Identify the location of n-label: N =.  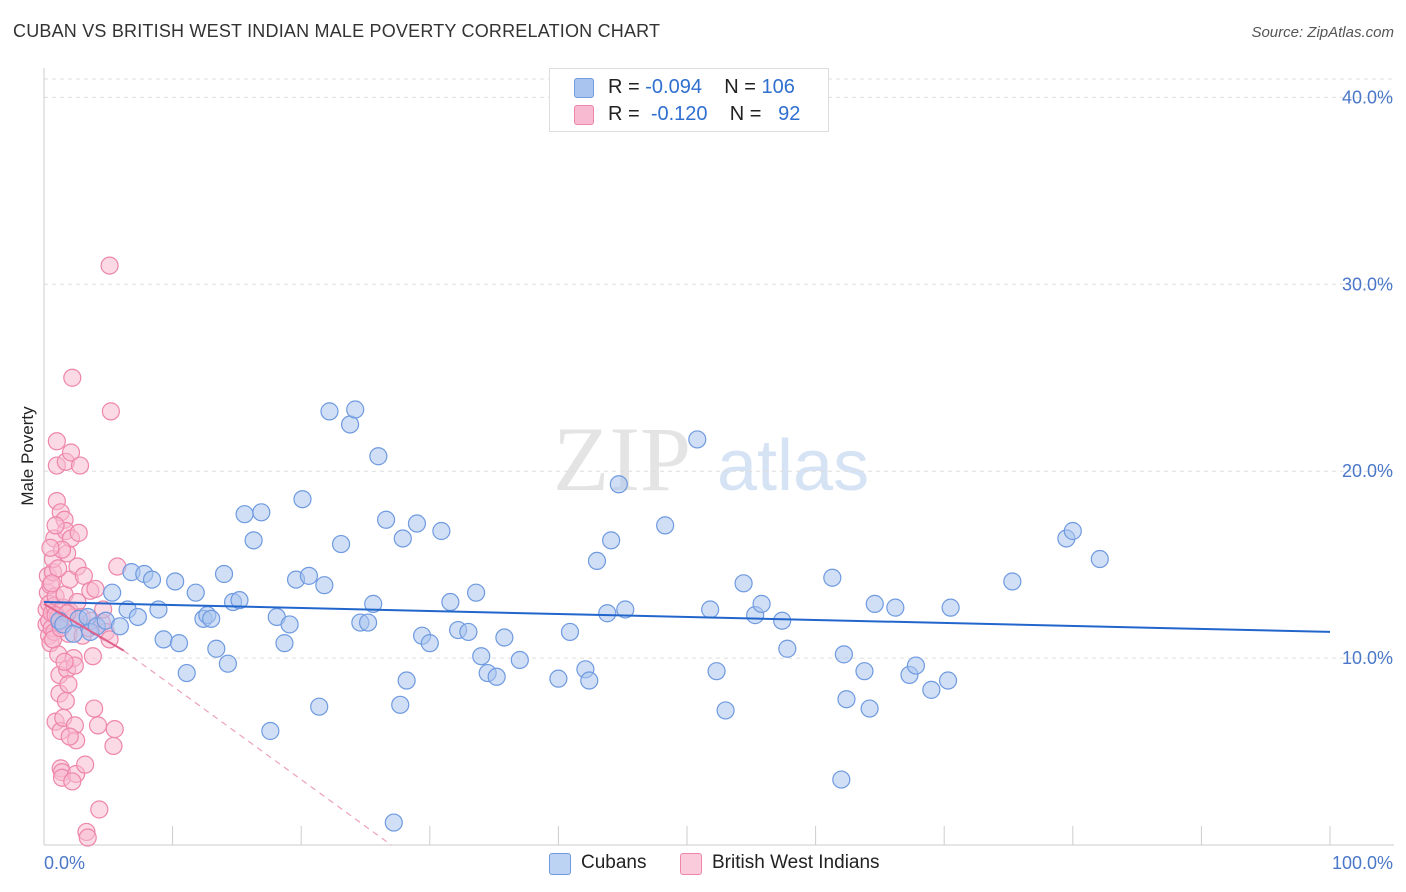
(740, 87).